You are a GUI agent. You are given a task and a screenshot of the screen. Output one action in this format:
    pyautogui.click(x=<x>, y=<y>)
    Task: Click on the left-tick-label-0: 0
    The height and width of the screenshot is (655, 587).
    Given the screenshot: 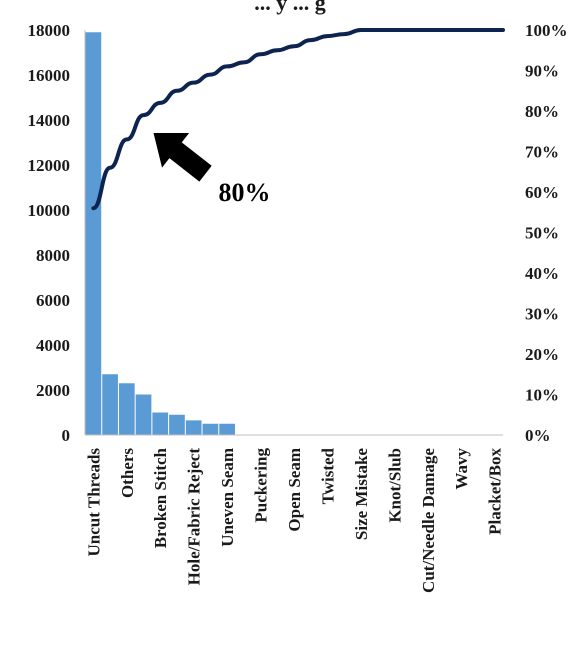 What is the action you would take?
    pyautogui.click(x=66, y=435)
    